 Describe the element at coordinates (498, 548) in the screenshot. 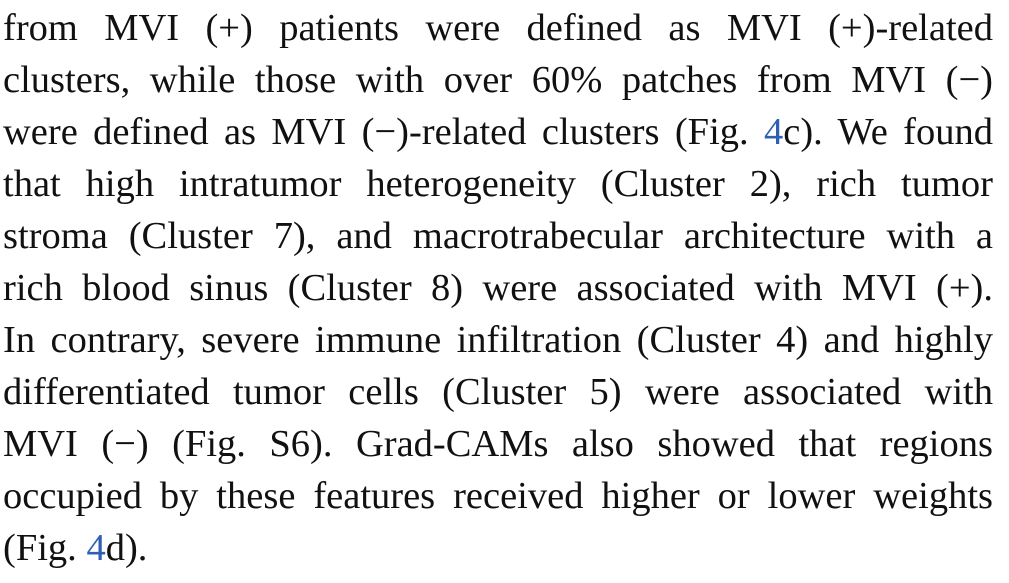

I see `text-line-11: (Fig. 4d).` at that location.